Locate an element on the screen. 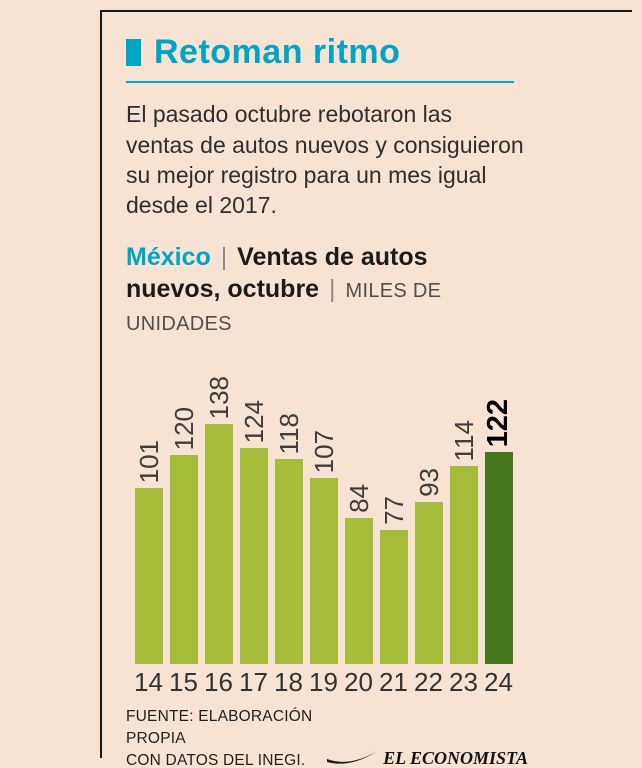  logo-text: EL ECONOMISTA is located at coordinates (455, 758).